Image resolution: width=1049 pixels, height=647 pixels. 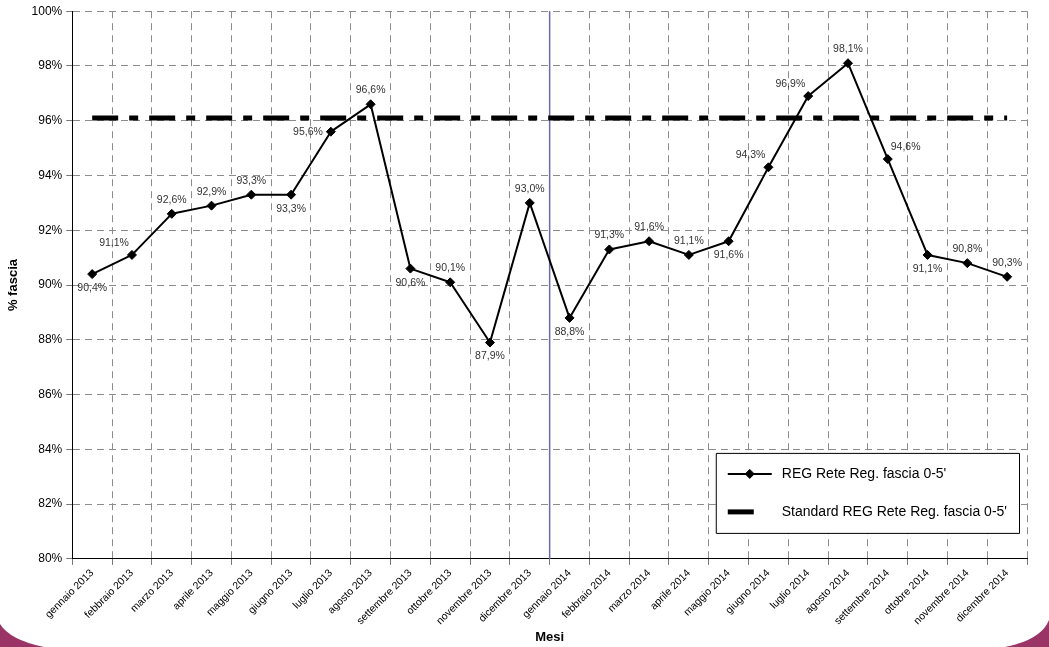 What do you see at coordinates (211, 190) in the screenshot?
I see `data-label: 92,9%` at bounding box center [211, 190].